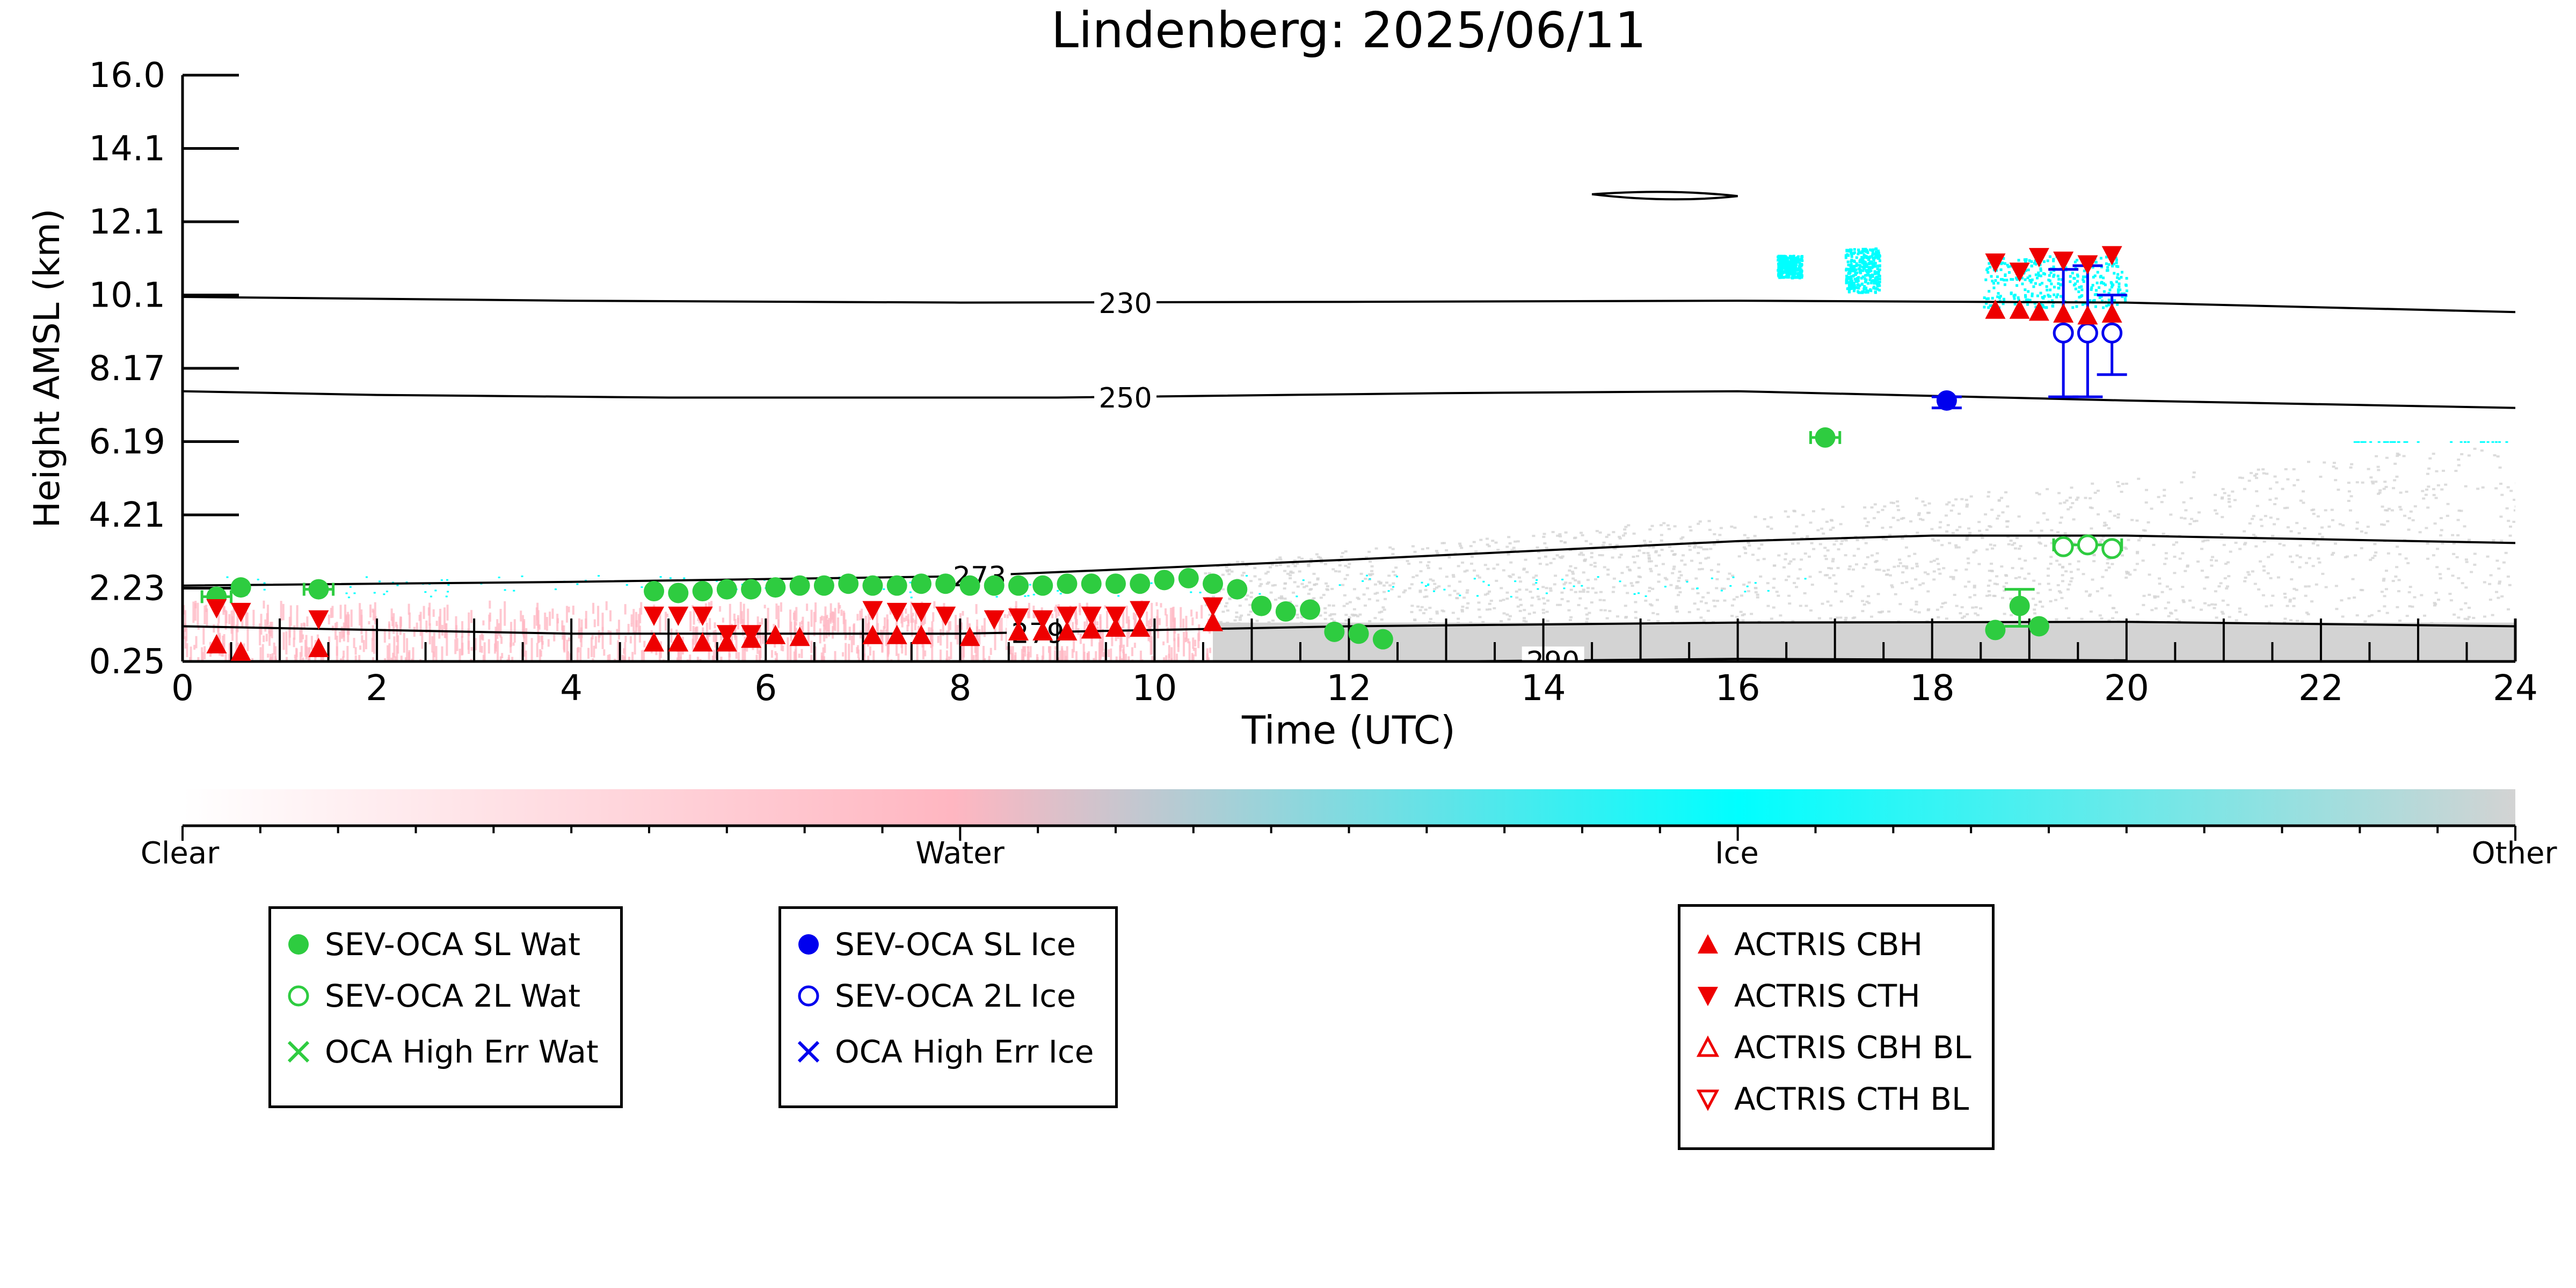 This screenshot has height=1288, width=2576. I want to click on x-tick-label: 18, so click(1932, 688).